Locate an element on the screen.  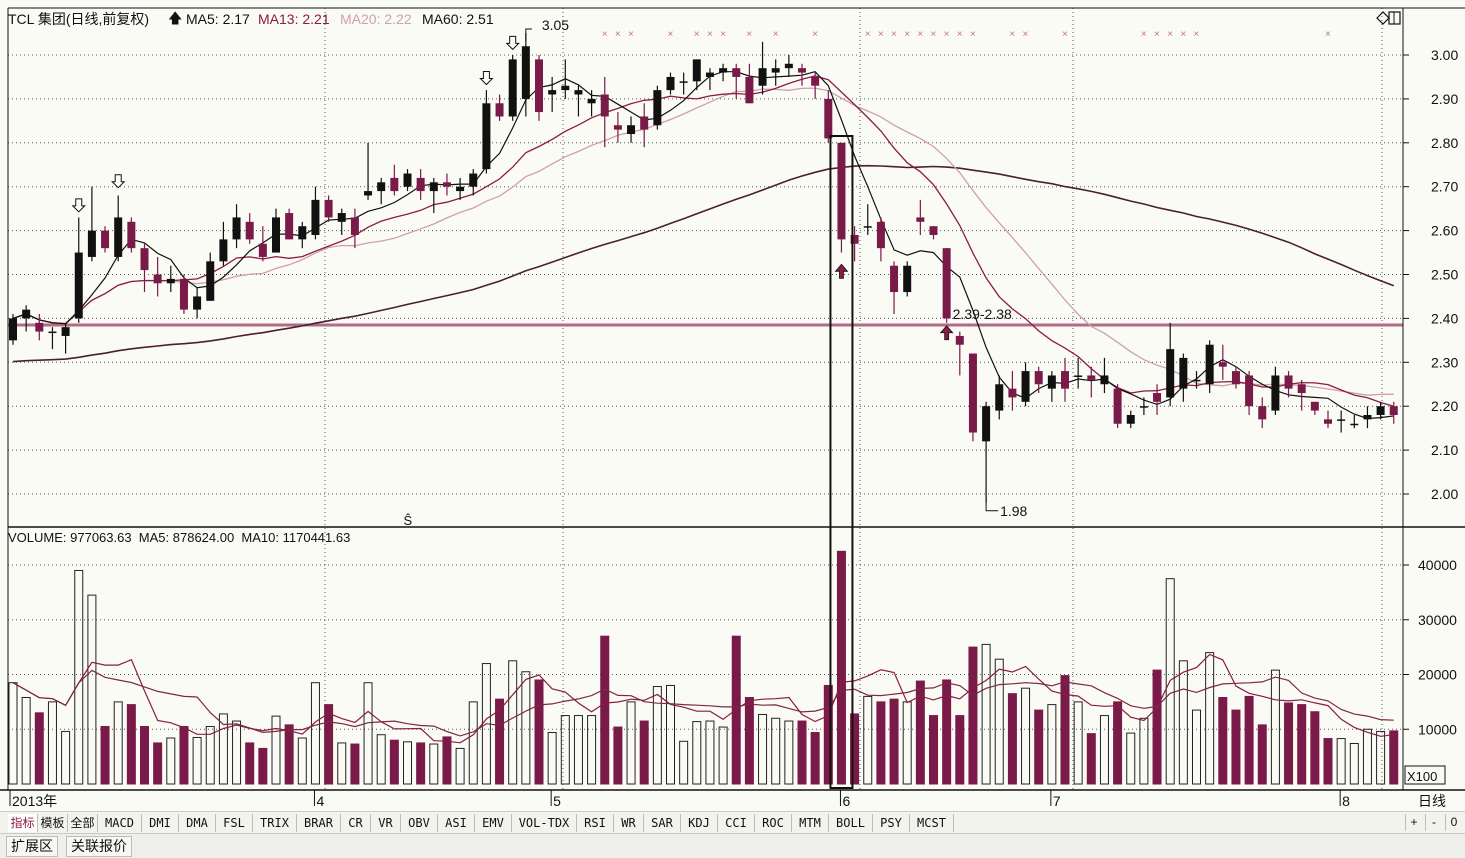
tab-obv: OBV is located at coordinates (419, 823).